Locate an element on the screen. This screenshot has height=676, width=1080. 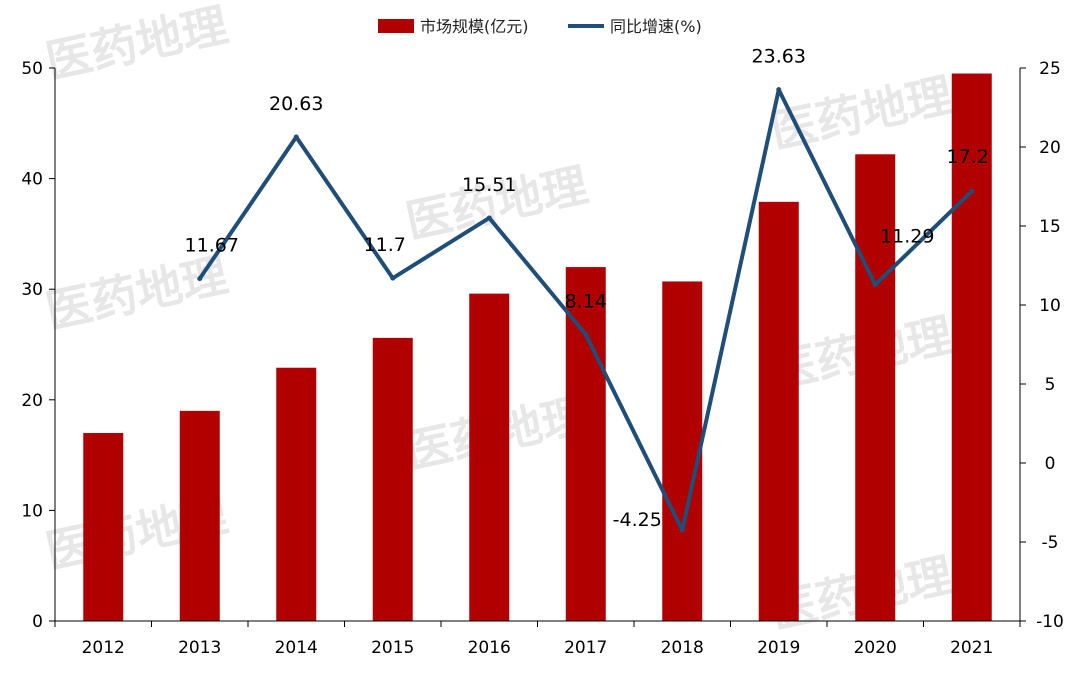
watermark-text-2: 医药地理 is located at coordinates (861, 113).